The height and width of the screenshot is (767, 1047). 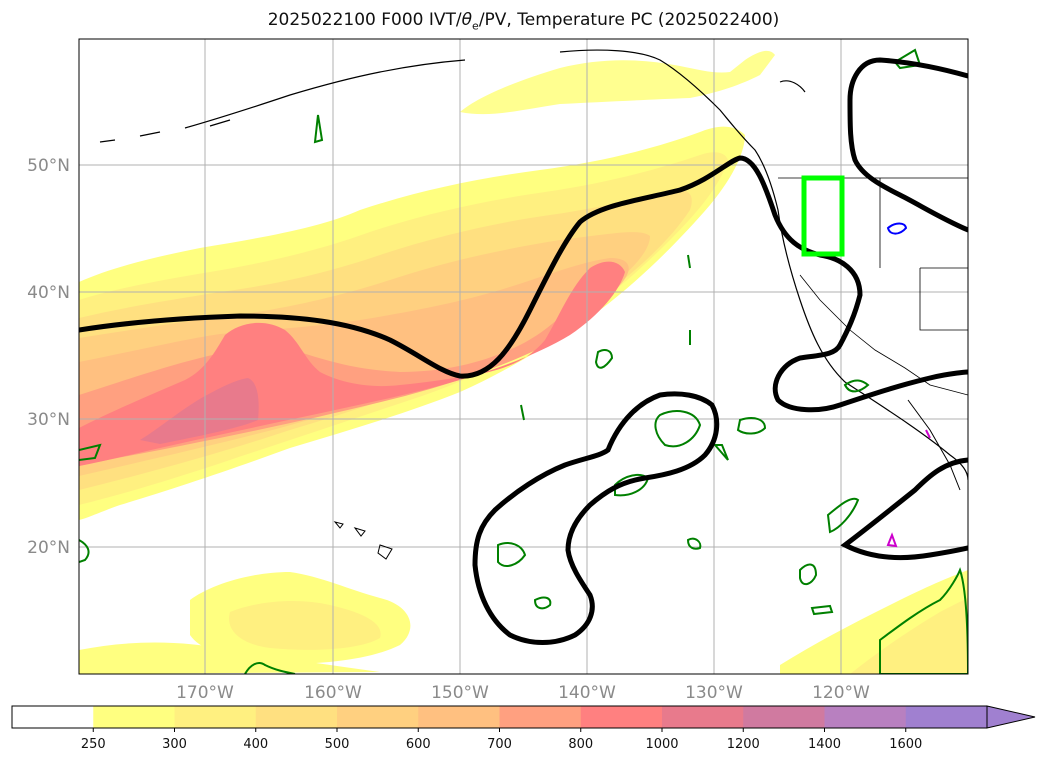 I want to click on us-mexico-border, so click(x=883, y=335).